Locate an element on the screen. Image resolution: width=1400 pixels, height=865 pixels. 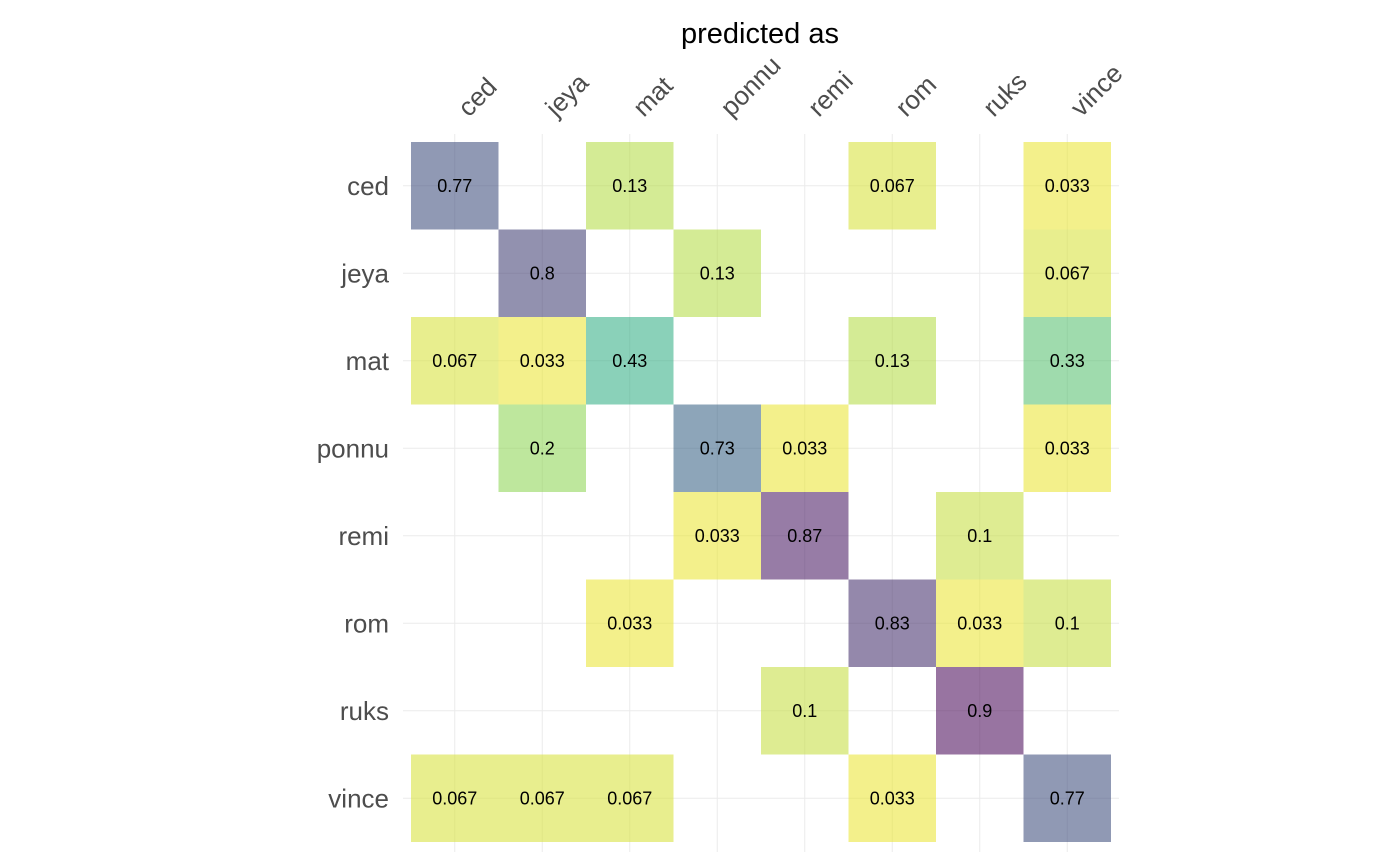
cell-value-label: 0.9 is located at coordinates (979, 711).